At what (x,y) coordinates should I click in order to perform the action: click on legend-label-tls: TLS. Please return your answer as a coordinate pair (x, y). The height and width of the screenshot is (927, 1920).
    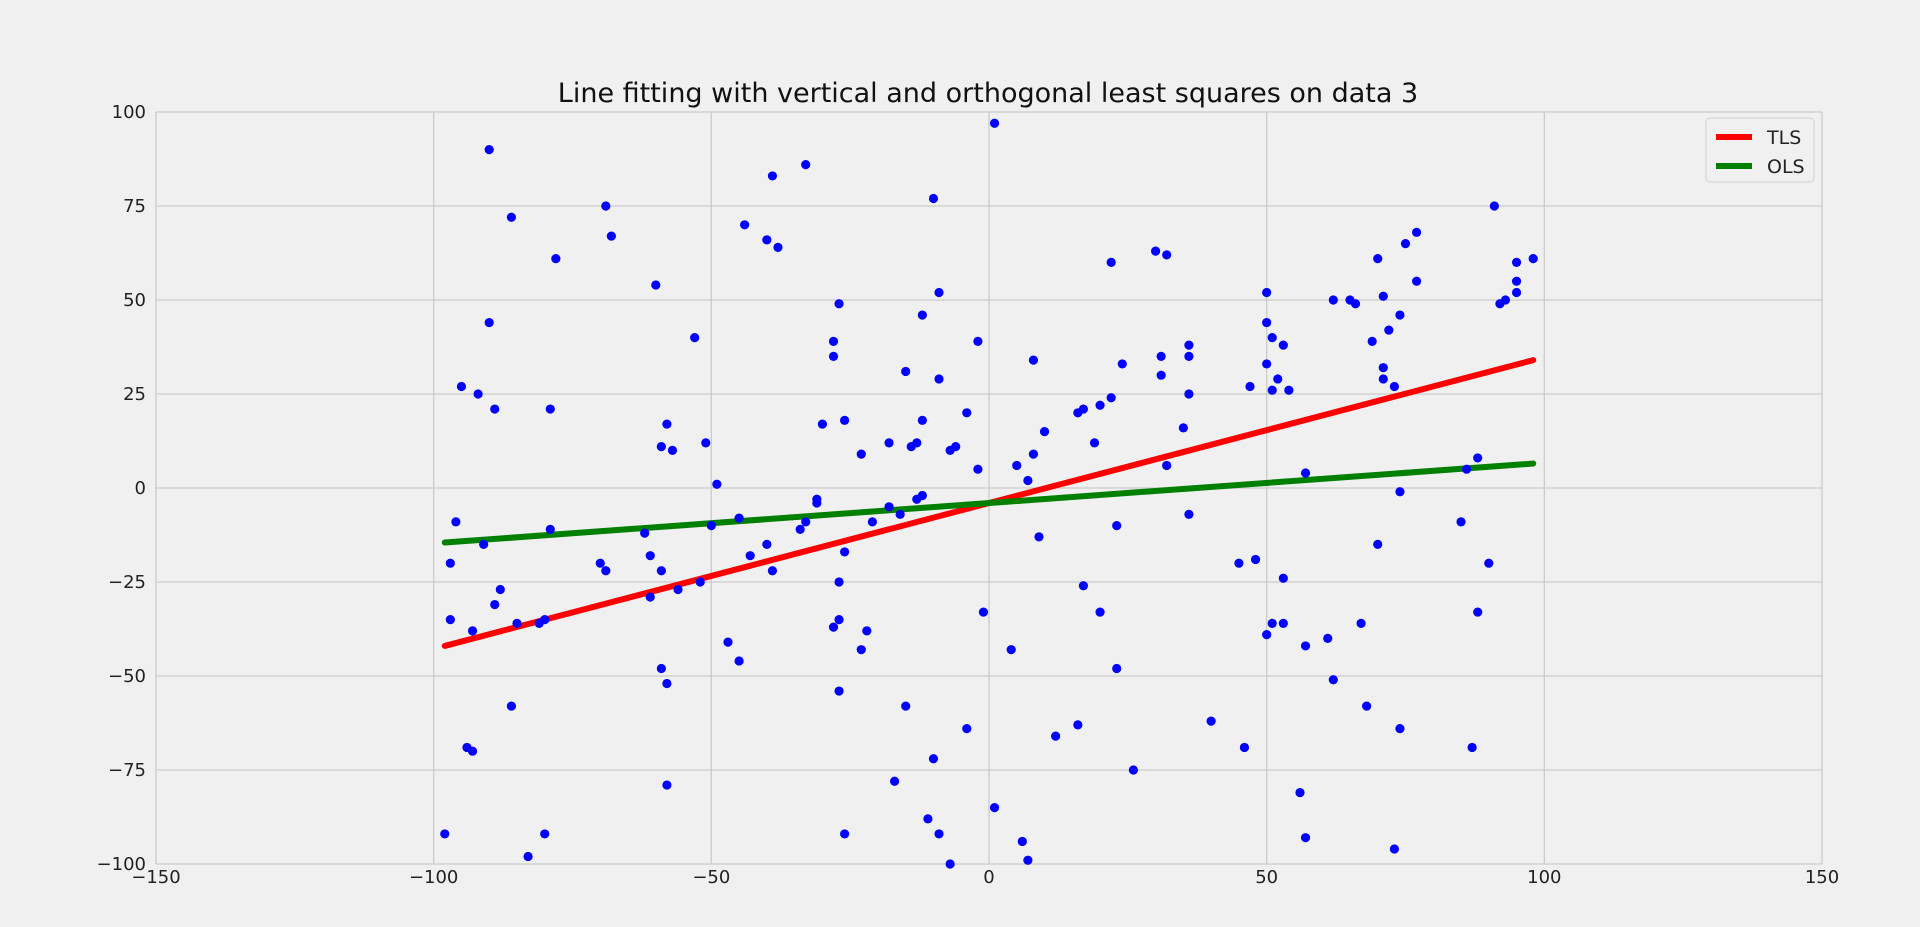
    Looking at the image, I should click on (1783, 138).